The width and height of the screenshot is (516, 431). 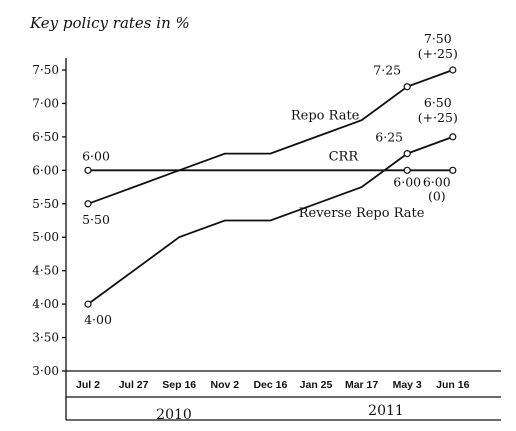 I want to click on series-name-label: Repo Rate, so click(x=325, y=116).